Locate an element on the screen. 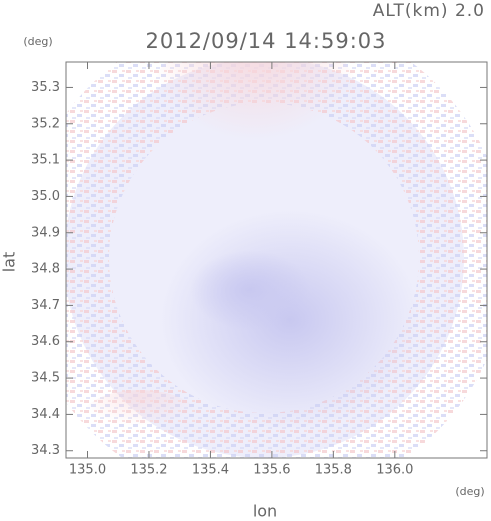 The width and height of the screenshot is (491, 521). y-tick-label: 34.7 is located at coordinates (45, 305).